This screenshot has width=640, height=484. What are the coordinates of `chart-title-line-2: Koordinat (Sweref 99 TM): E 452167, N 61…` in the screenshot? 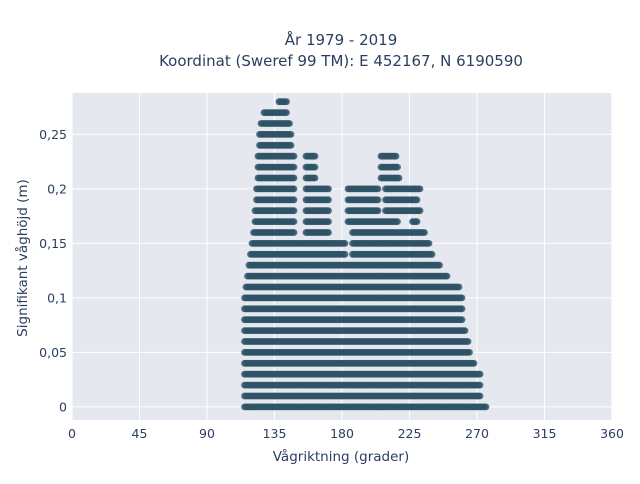 It's located at (341, 61).